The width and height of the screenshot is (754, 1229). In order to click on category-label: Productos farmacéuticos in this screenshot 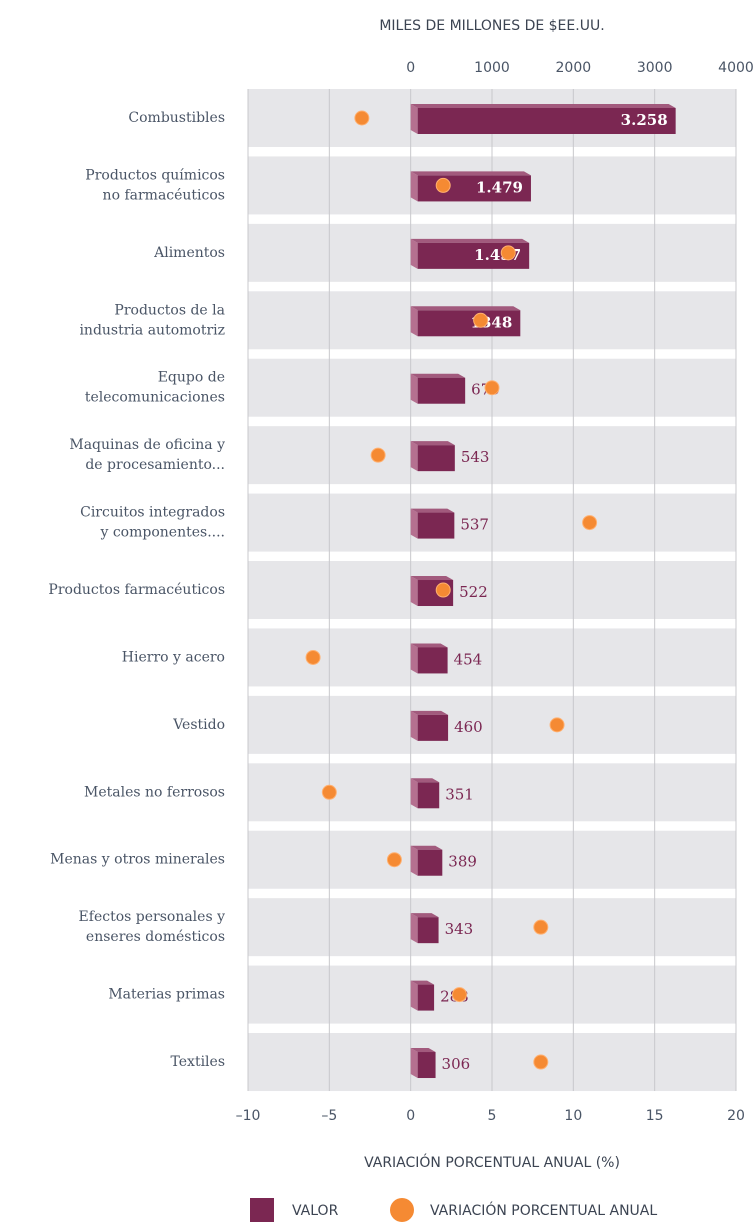, I will do `click(136, 590)`.